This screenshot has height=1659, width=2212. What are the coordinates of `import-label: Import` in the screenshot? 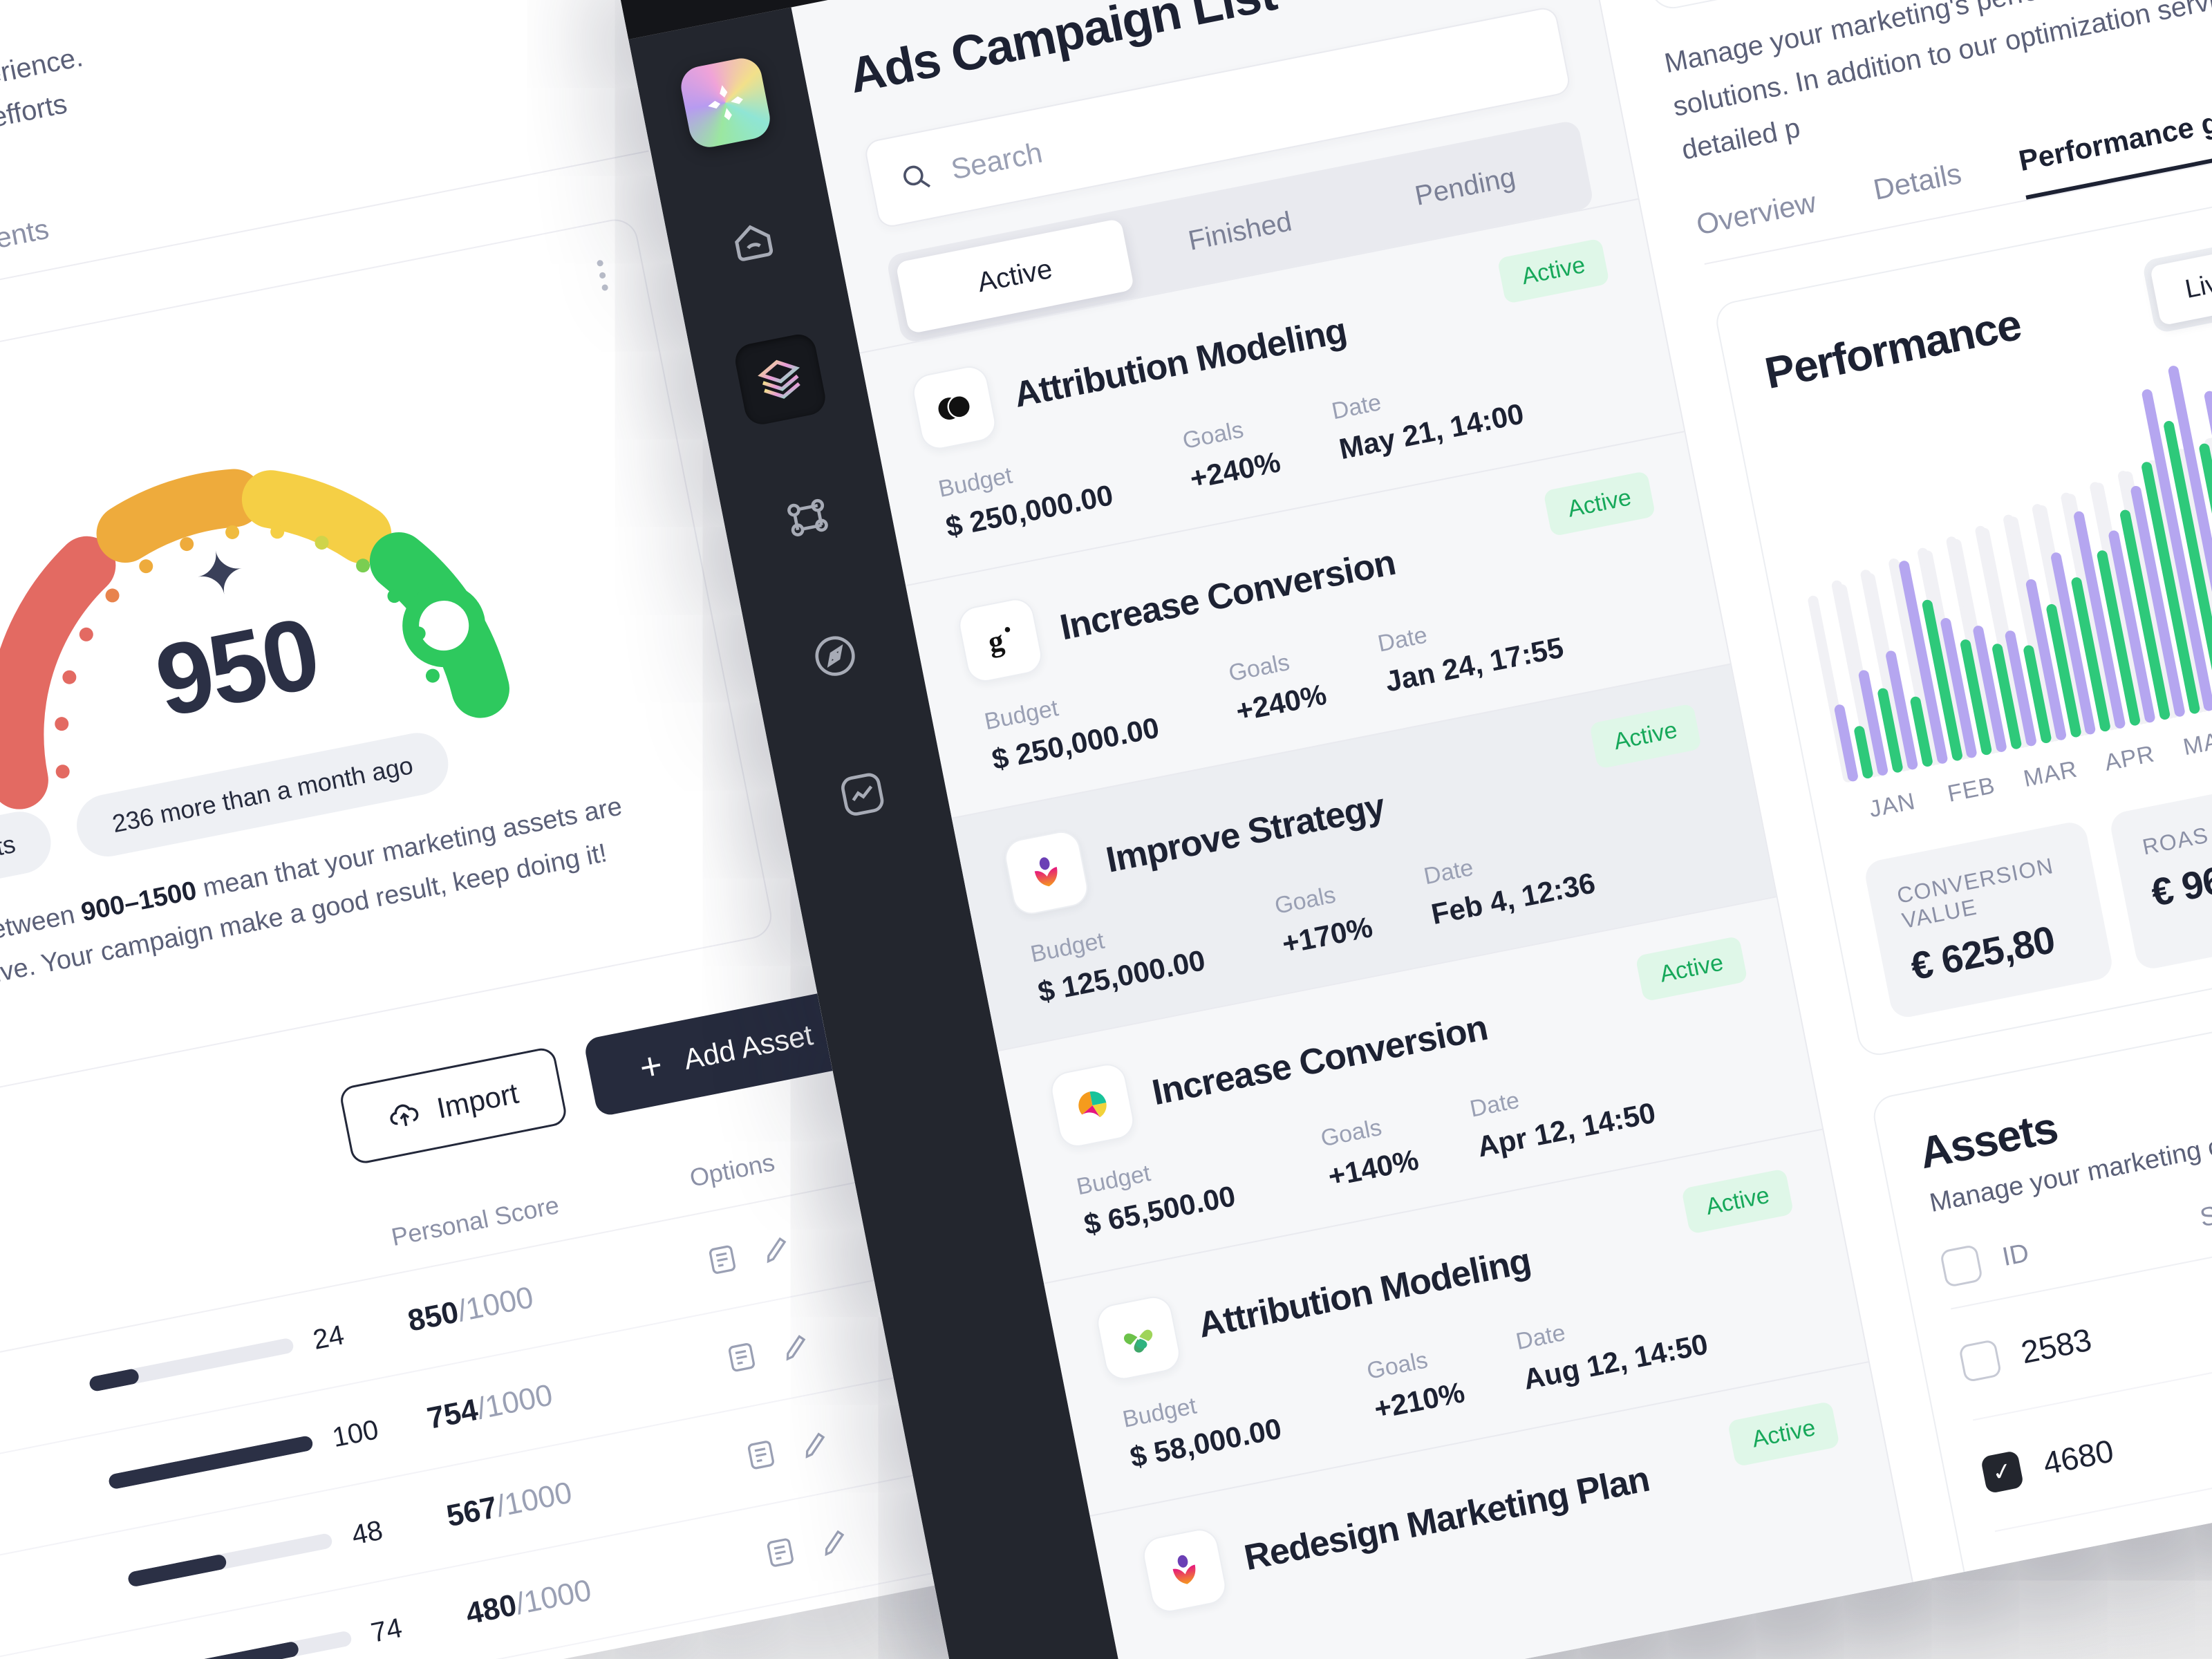 It's located at (477, 1100).